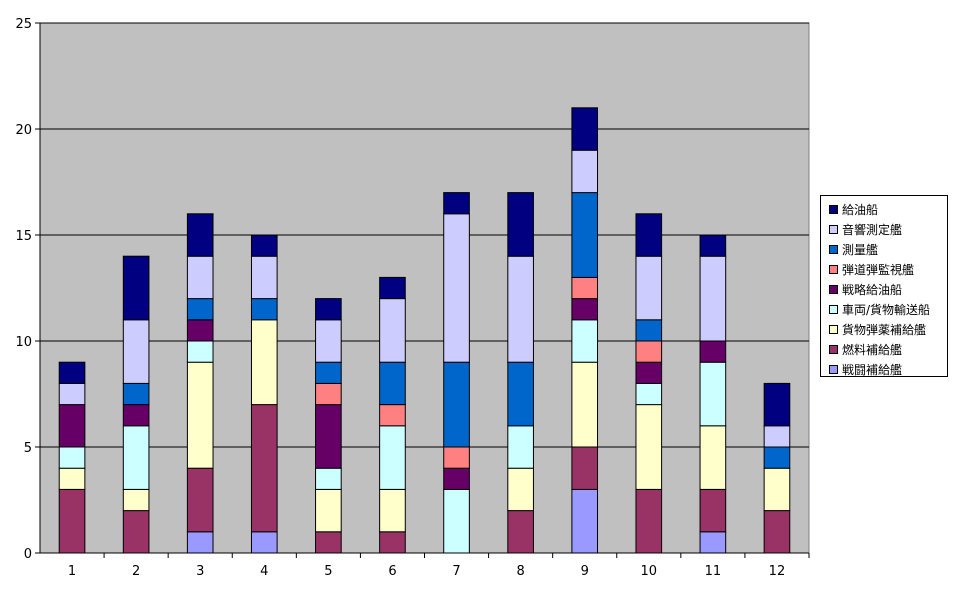 The width and height of the screenshot is (962, 596). Describe the element at coordinates (23, 130) in the screenshot. I see `y-tick-label: 20` at that location.